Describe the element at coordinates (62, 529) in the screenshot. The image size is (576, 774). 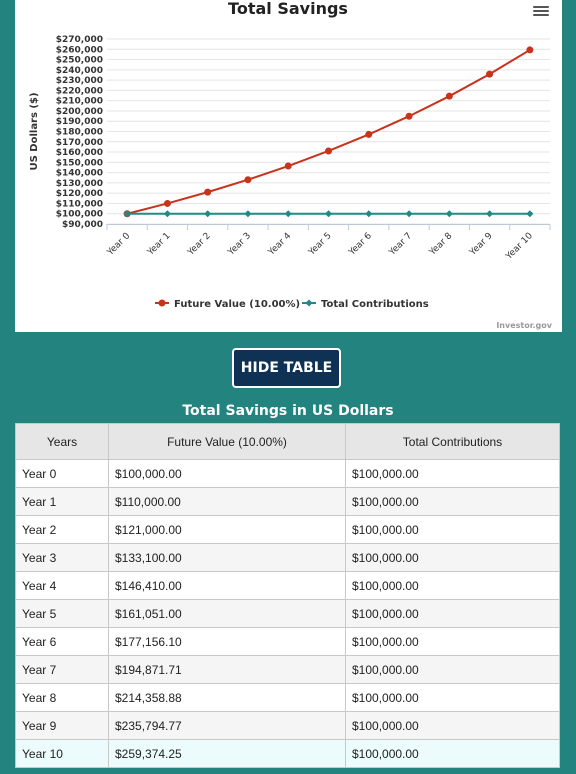
I see `cell-year: Year 2` at that location.